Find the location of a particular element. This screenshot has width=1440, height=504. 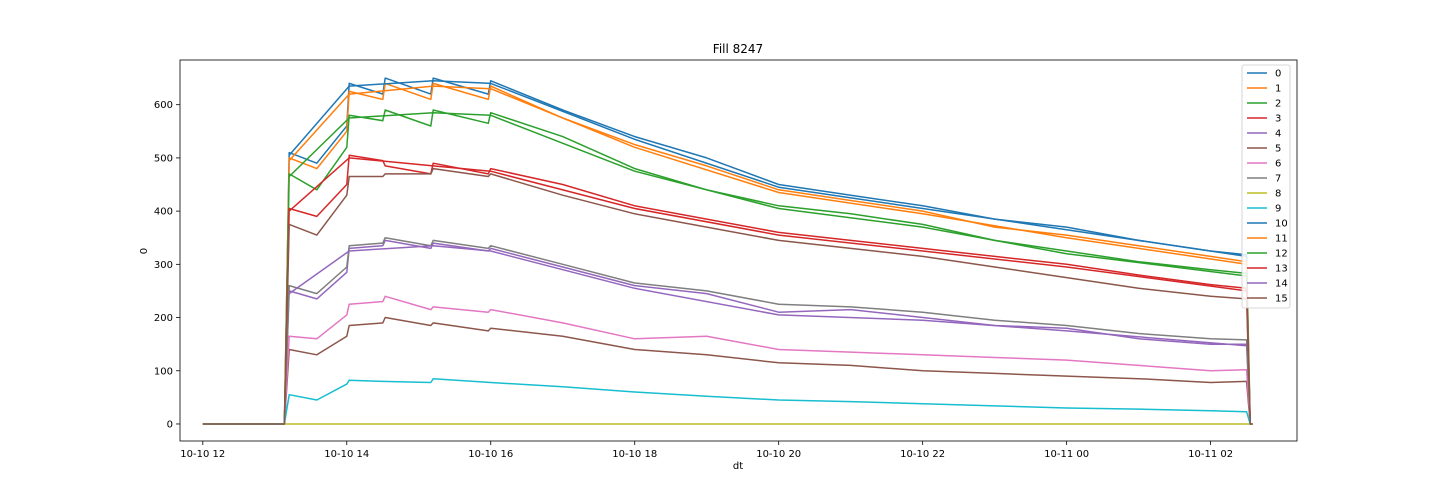

y-axis: 0 100 200 300 400 500 600 is located at coordinates (167, 265).